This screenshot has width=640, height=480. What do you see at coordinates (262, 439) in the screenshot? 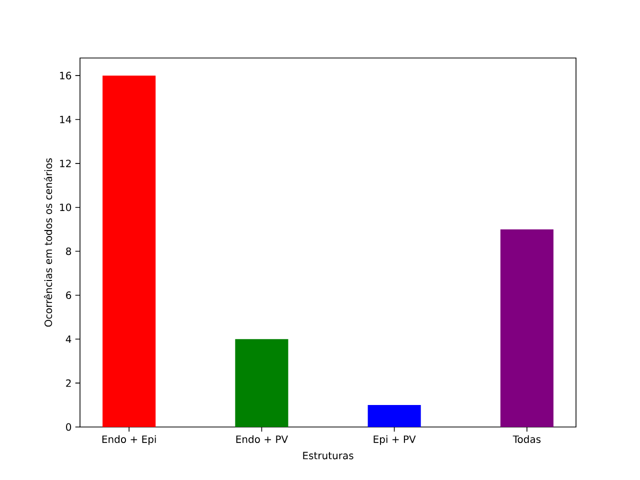
I see `x-tick-label: Endo + PV` at bounding box center [262, 439].